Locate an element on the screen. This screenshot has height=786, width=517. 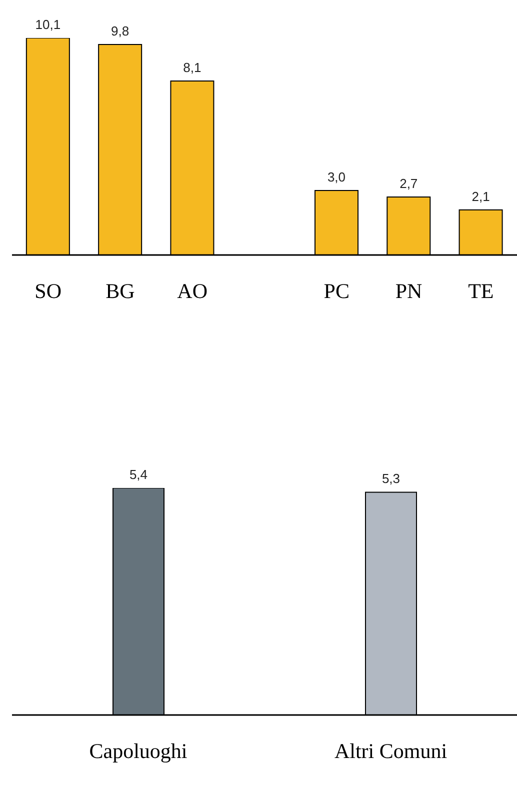
data-label: 8,1 is located at coordinates (192, 67).